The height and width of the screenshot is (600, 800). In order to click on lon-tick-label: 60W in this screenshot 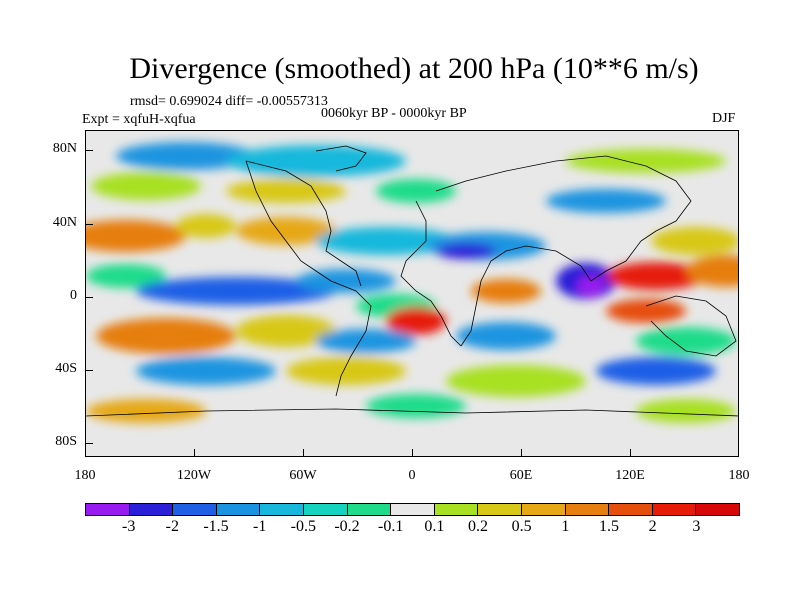, I will do `click(303, 475)`.